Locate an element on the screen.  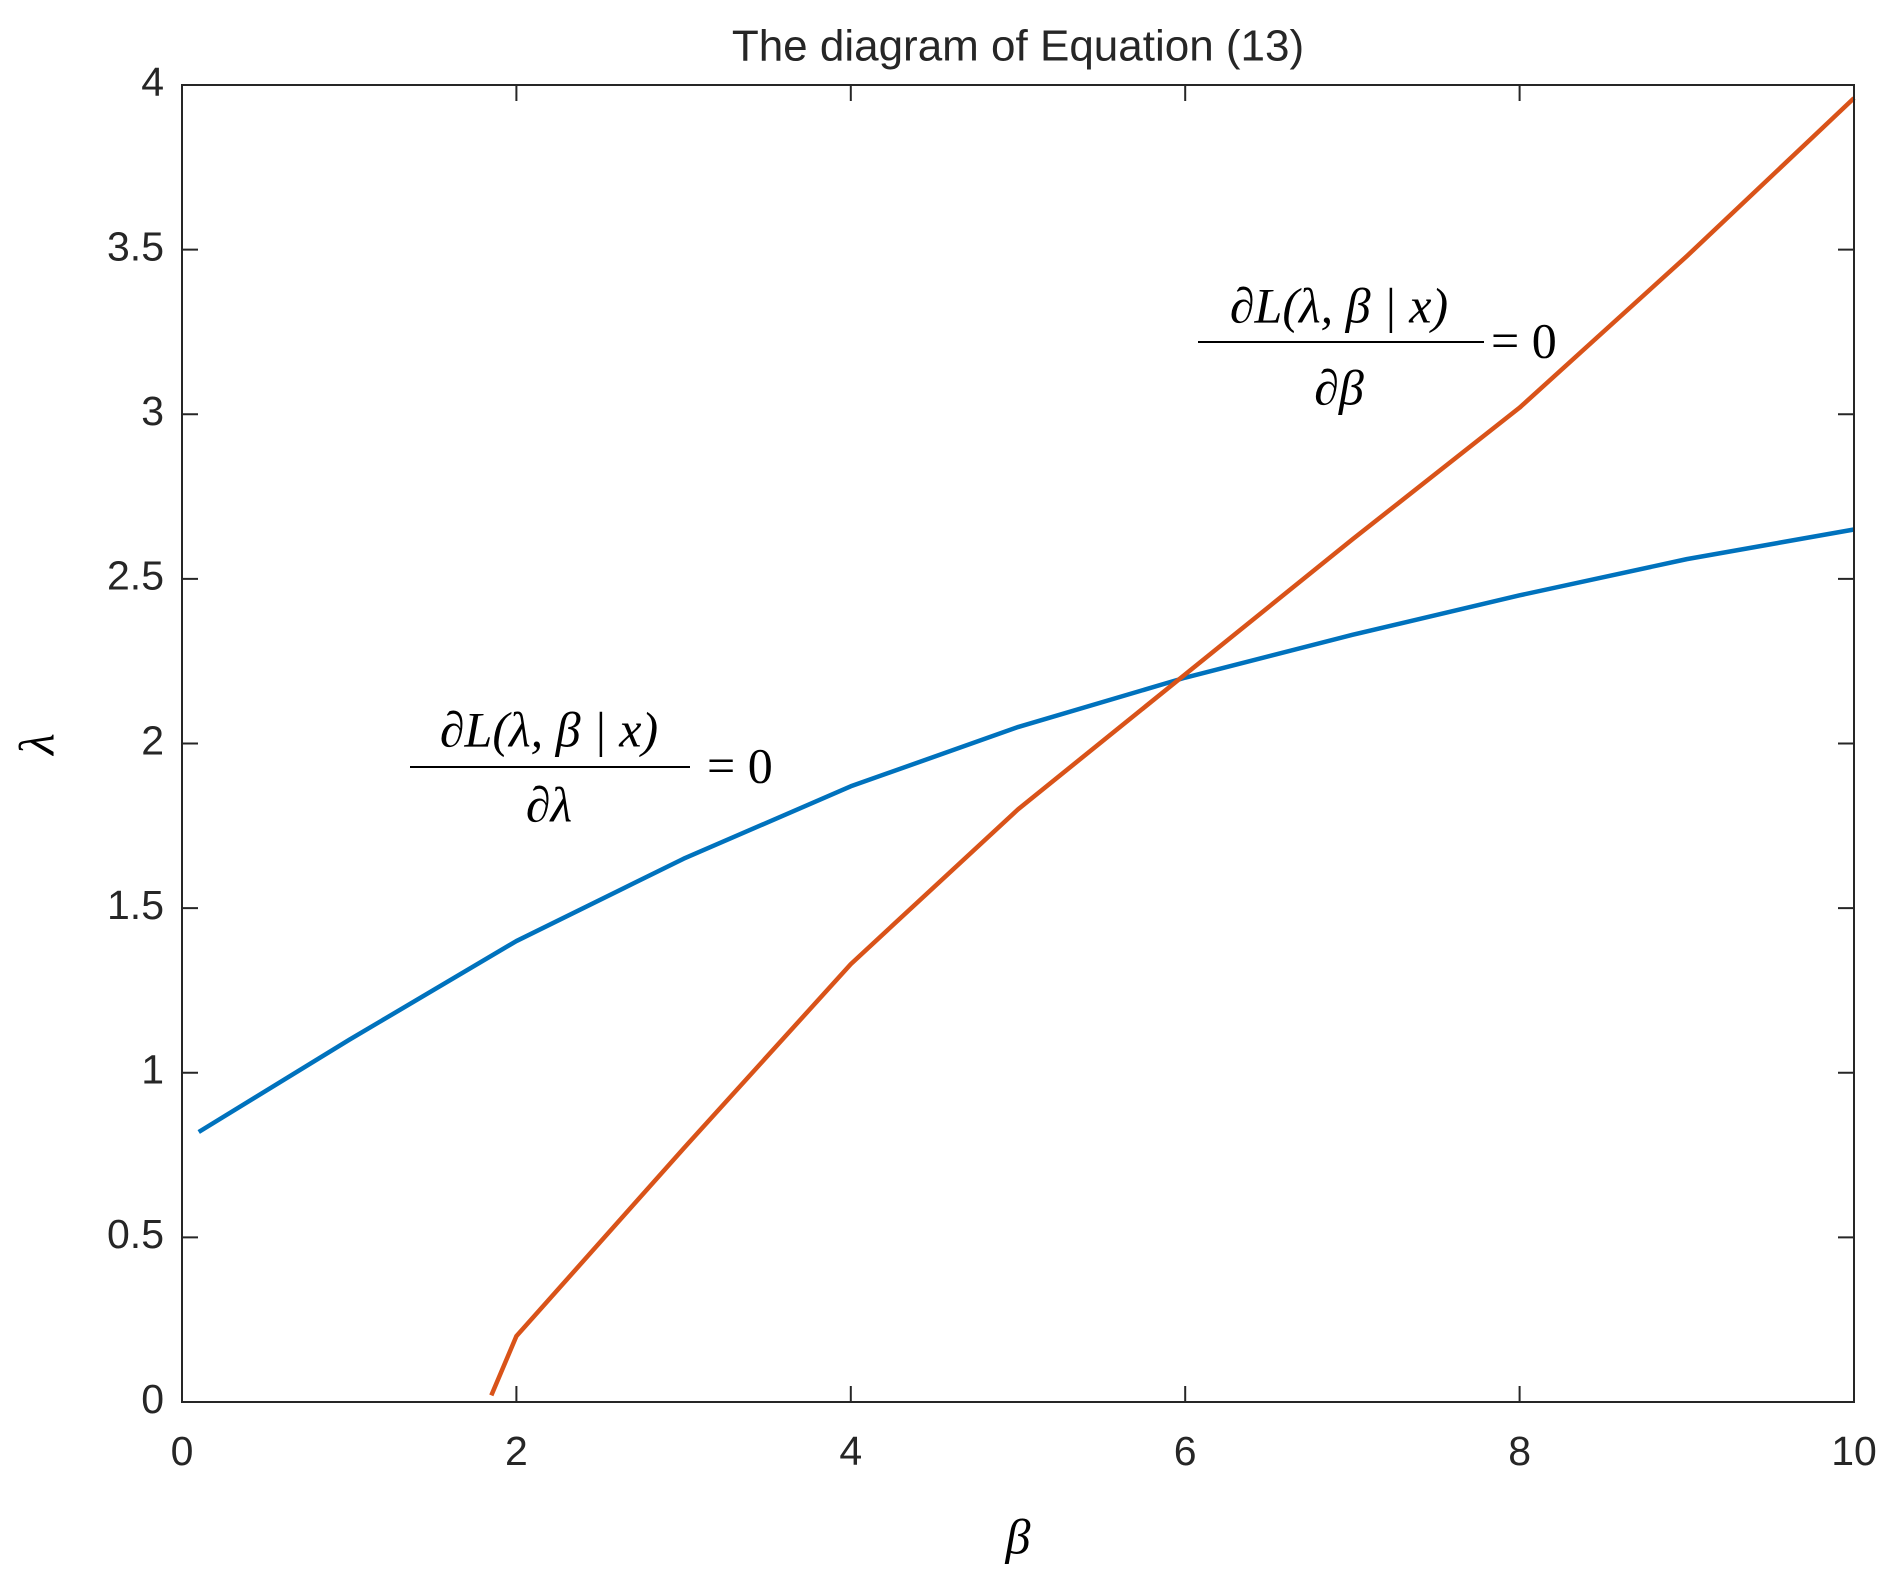
annotation: ∂L(λ, β | x) ∂λ = 0 is located at coordinates (591, 766).